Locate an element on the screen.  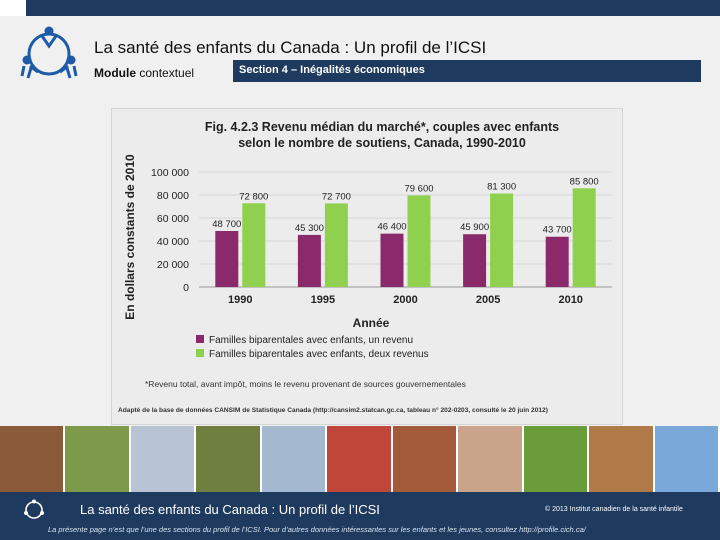
data-label: 81 300 is located at coordinates (501, 187).